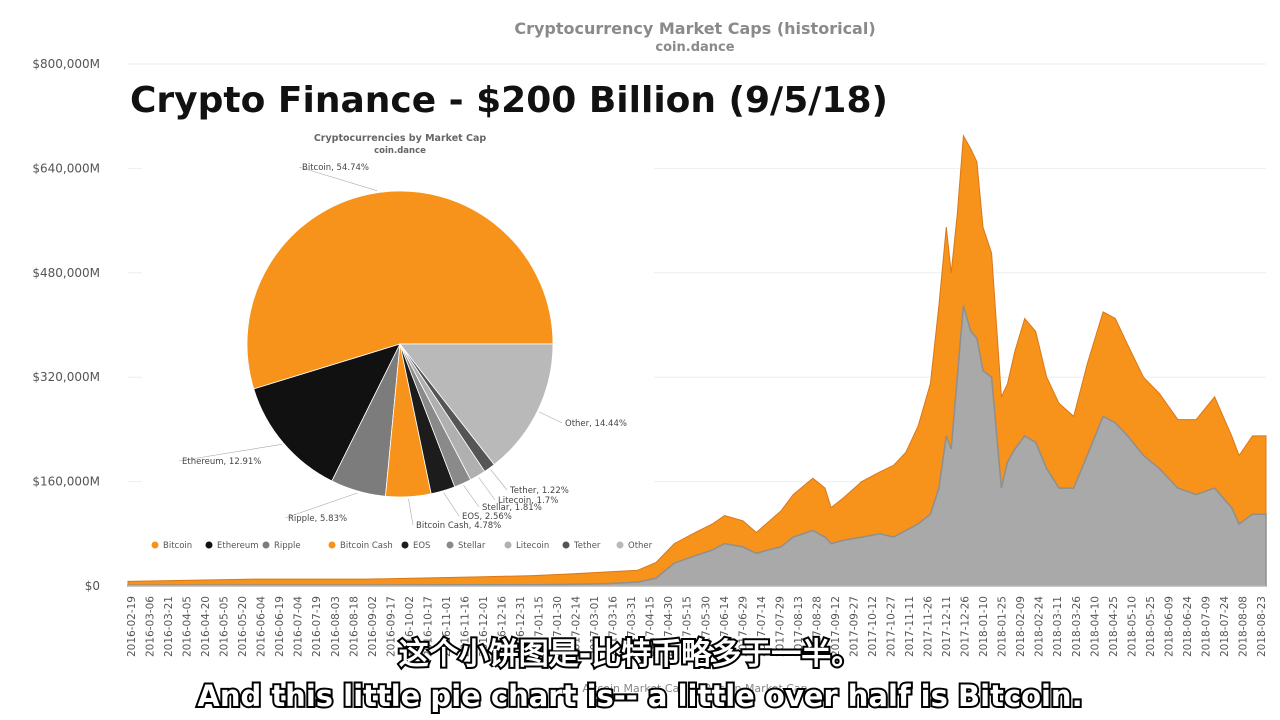 This screenshot has height=720, width=1280. I want to click on x-tick-label: 2016-02-19, so click(132, 626).